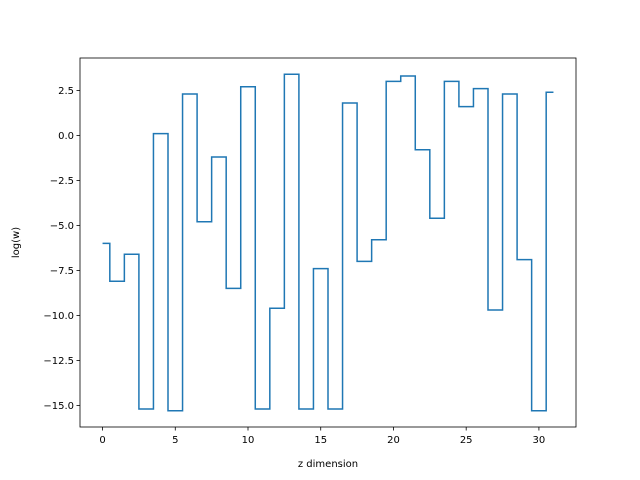 This screenshot has width=640, height=480. What do you see at coordinates (393, 440) in the screenshot?
I see `x-tick-label: 20` at bounding box center [393, 440].